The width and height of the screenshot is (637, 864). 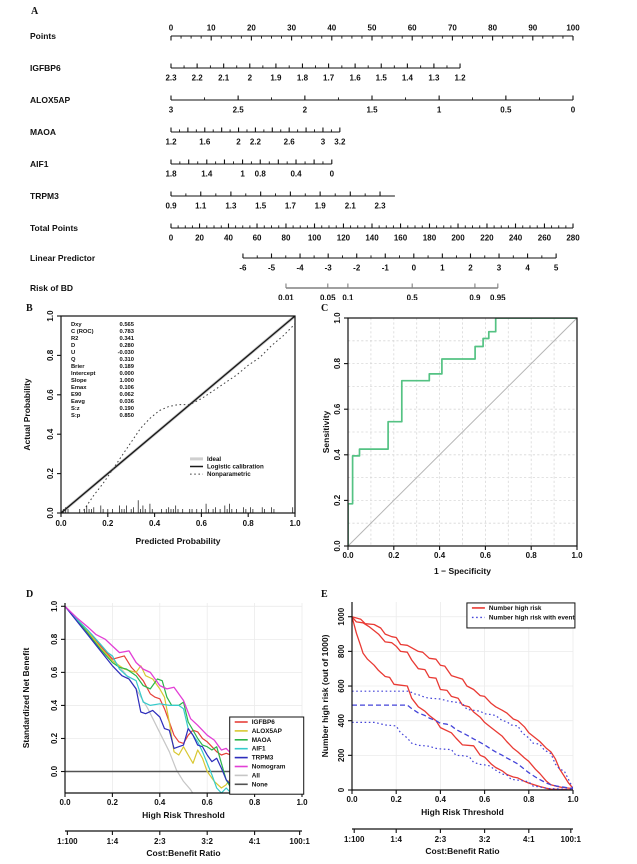 I want to click on Nomogram-line, so click(x=157, y=680).